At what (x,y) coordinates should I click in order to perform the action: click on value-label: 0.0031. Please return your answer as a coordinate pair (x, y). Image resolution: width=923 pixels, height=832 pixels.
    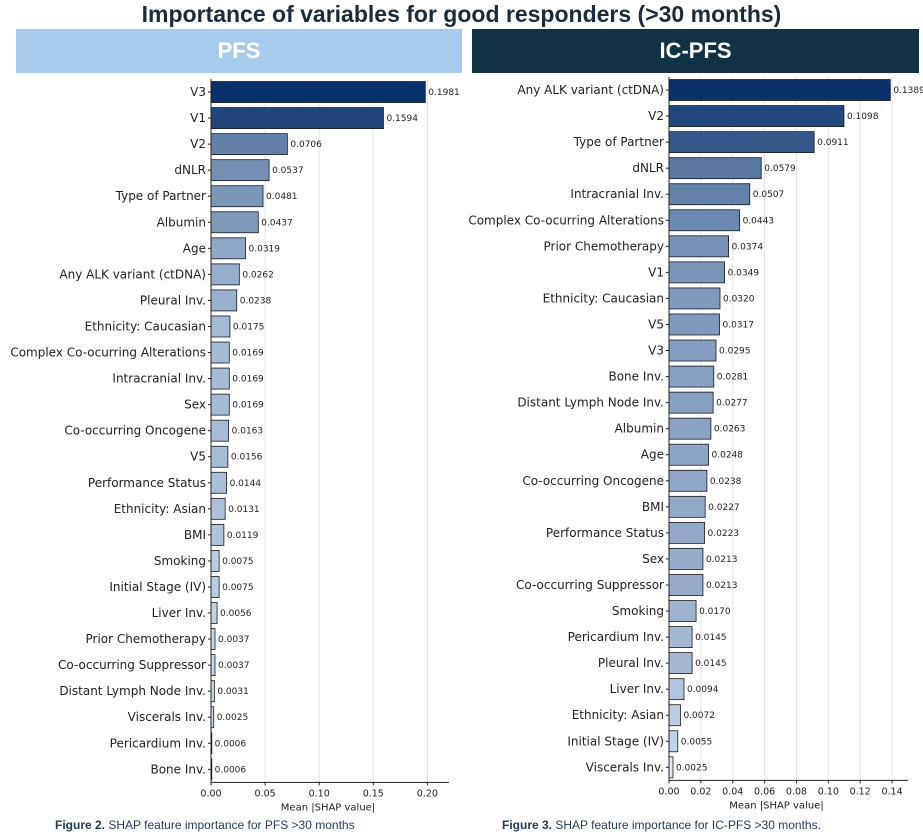
    Looking at the image, I should click on (233, 692).